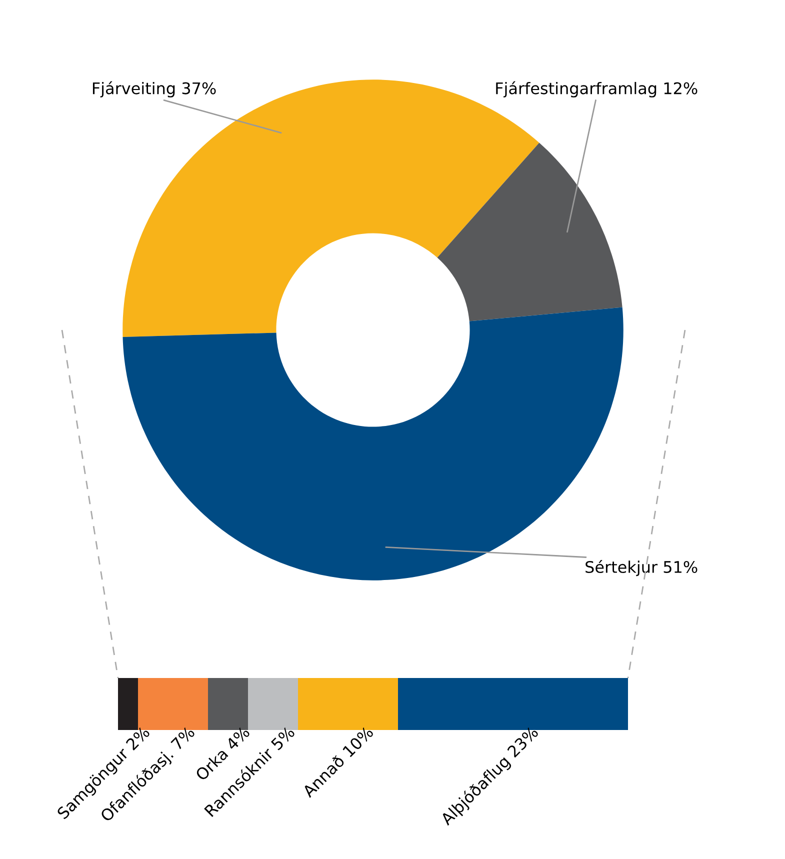 The height and width of the screenshot is (859, 785). What do you see at coordinates (137, 738) in the screenshot?
I see `data-label: 2%` at bounding box center [137, 738].